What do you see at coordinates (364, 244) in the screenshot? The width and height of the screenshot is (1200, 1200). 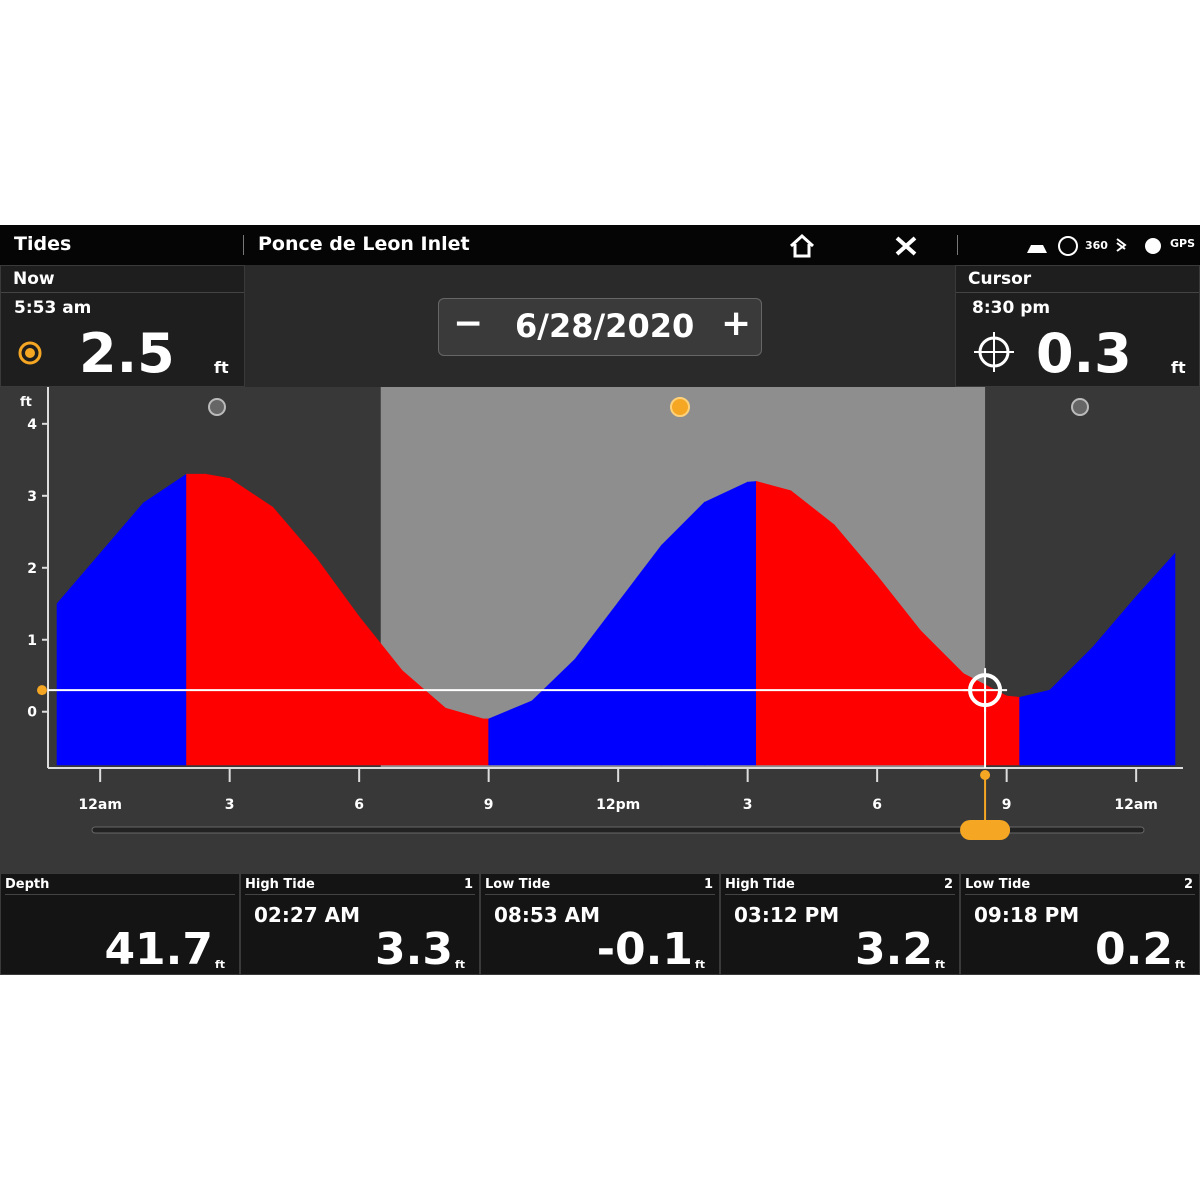 I see `location: Ponce de Leon Inlet` at bounding box center [364, 244].